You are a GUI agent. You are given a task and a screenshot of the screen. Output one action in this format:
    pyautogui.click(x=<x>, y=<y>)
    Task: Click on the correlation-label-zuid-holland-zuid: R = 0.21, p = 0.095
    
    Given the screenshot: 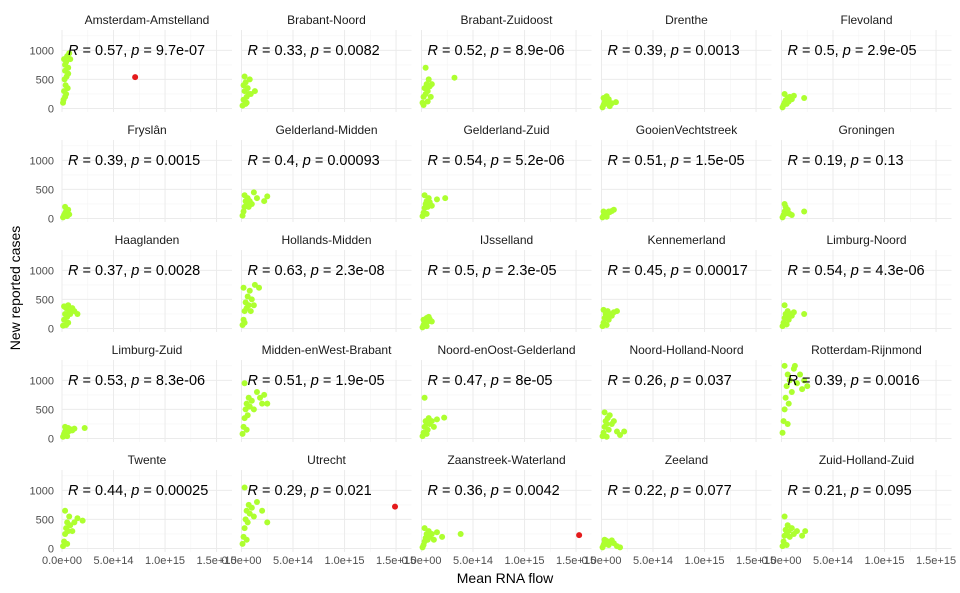 What is the action you would take?
    pyautogui.click(x=850, y=491)
    